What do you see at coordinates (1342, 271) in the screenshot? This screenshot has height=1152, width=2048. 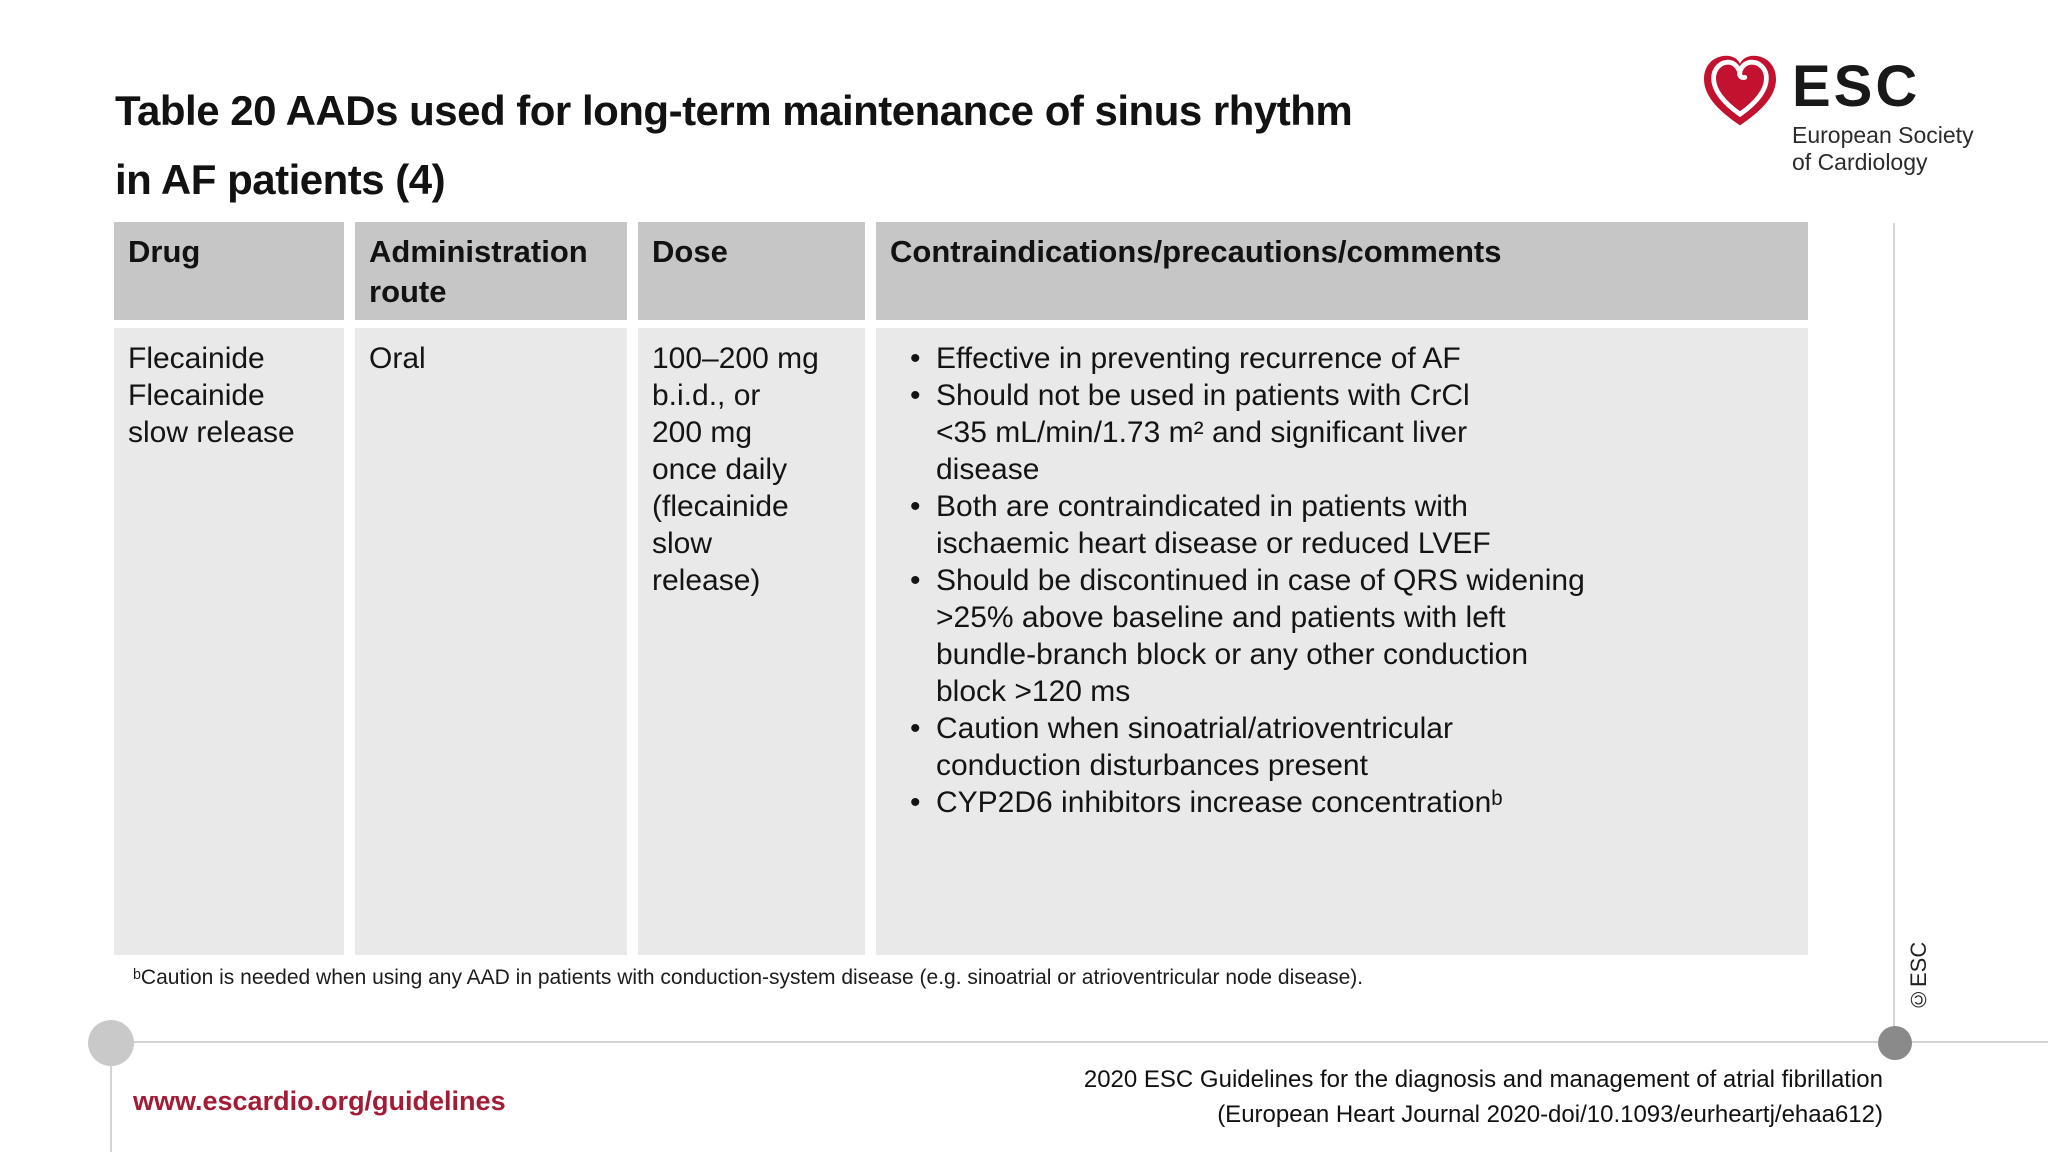 I see `header-cell-contraindications: Contraindications/precautions/comments` at bounding box center [1342, 271].